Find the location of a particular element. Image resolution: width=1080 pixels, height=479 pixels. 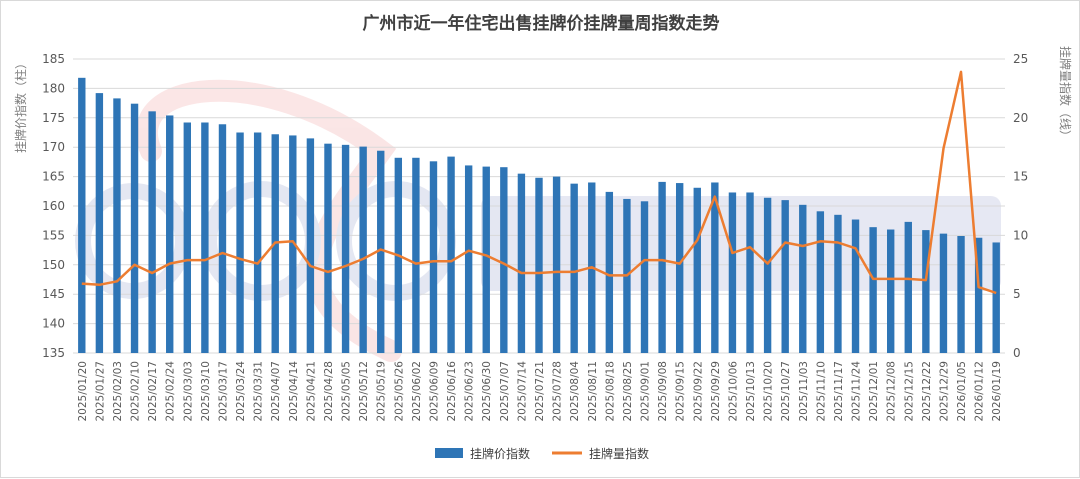

x-tick-label: 2025/06/23 is located at coordinates (470, 391).